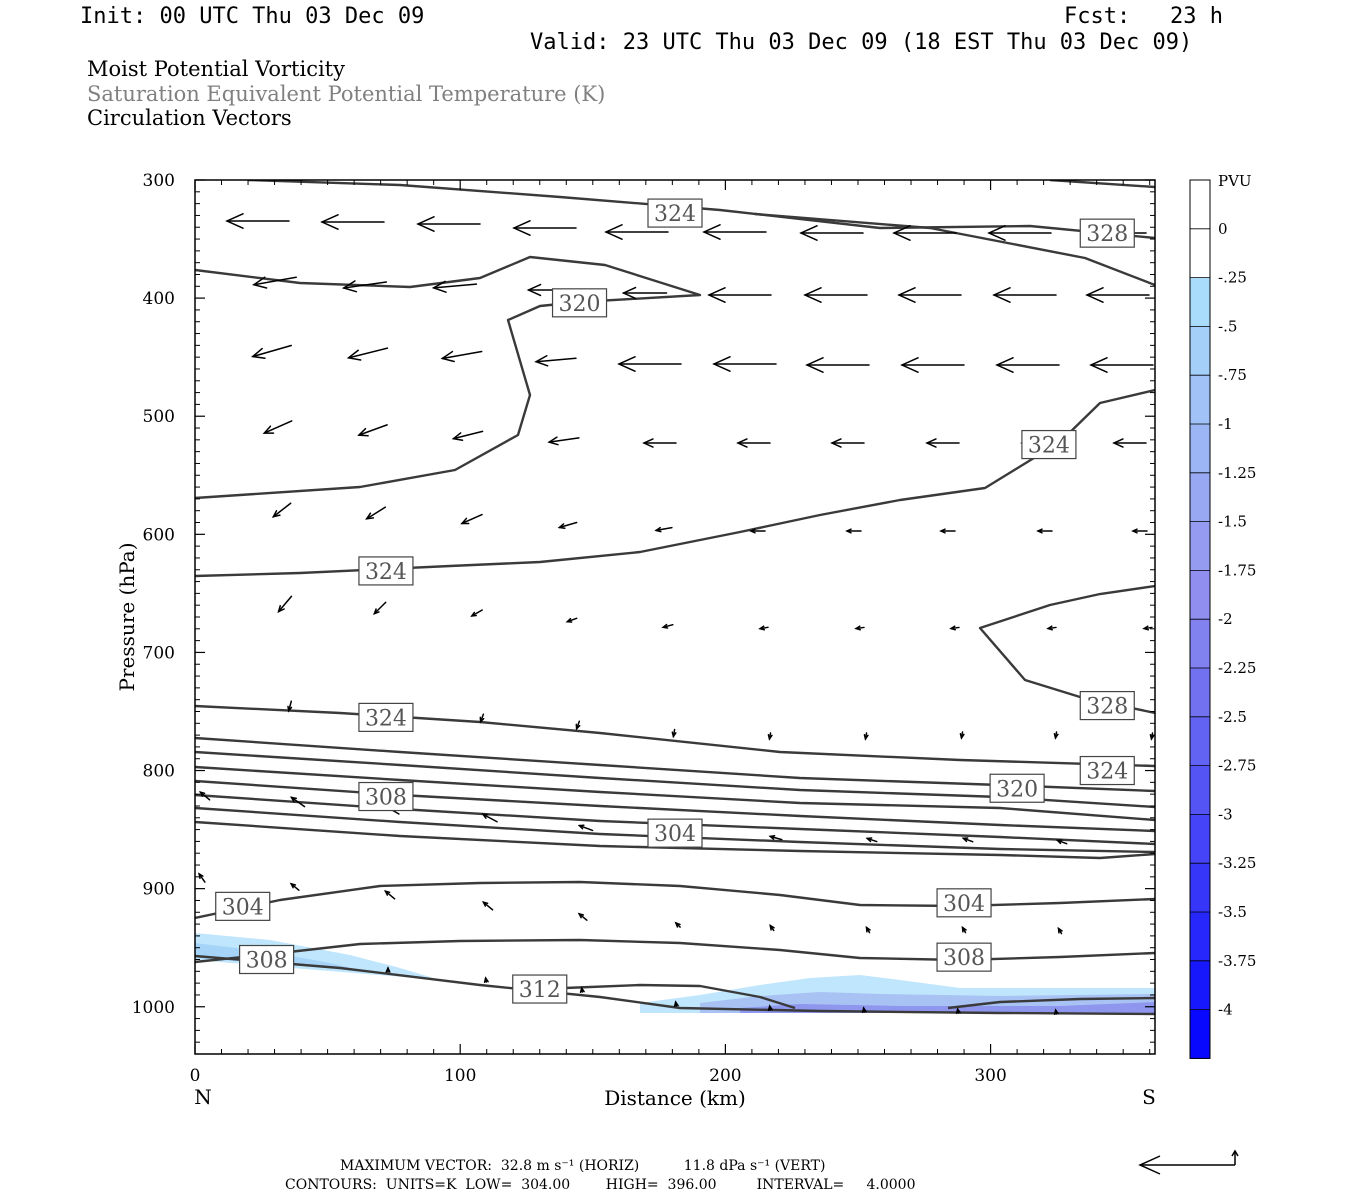 The height and width of the screenshot is (1200, 1350). I want to click on svg-text: 328, so click(1107, 234).